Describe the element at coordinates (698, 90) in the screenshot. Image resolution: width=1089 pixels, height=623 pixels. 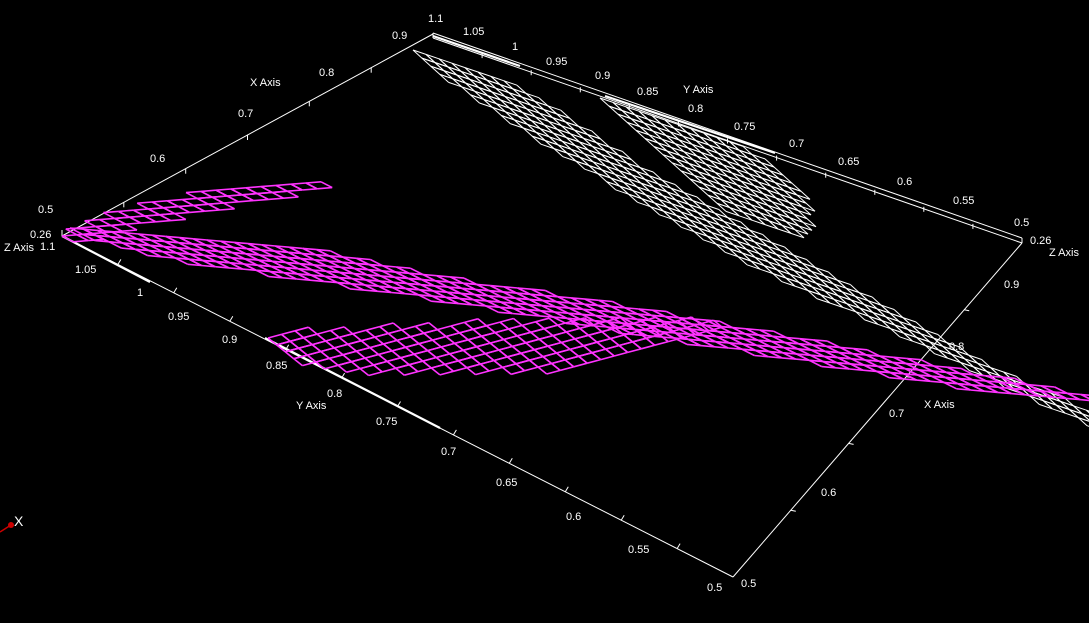
I see `y-axis-title-top: Y Axis` at that location.